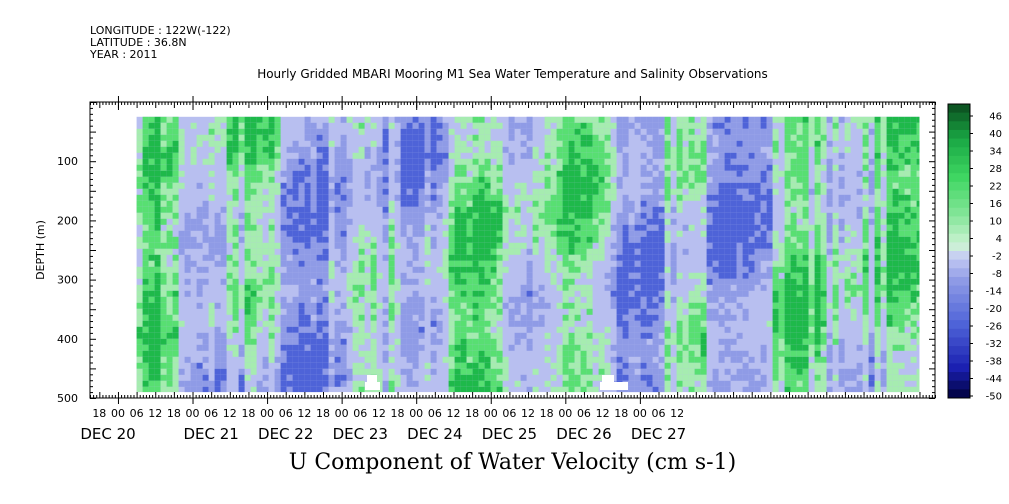 The image size is (1009, 504). I want to click on colorbar-label: 22, so click(995, 187).